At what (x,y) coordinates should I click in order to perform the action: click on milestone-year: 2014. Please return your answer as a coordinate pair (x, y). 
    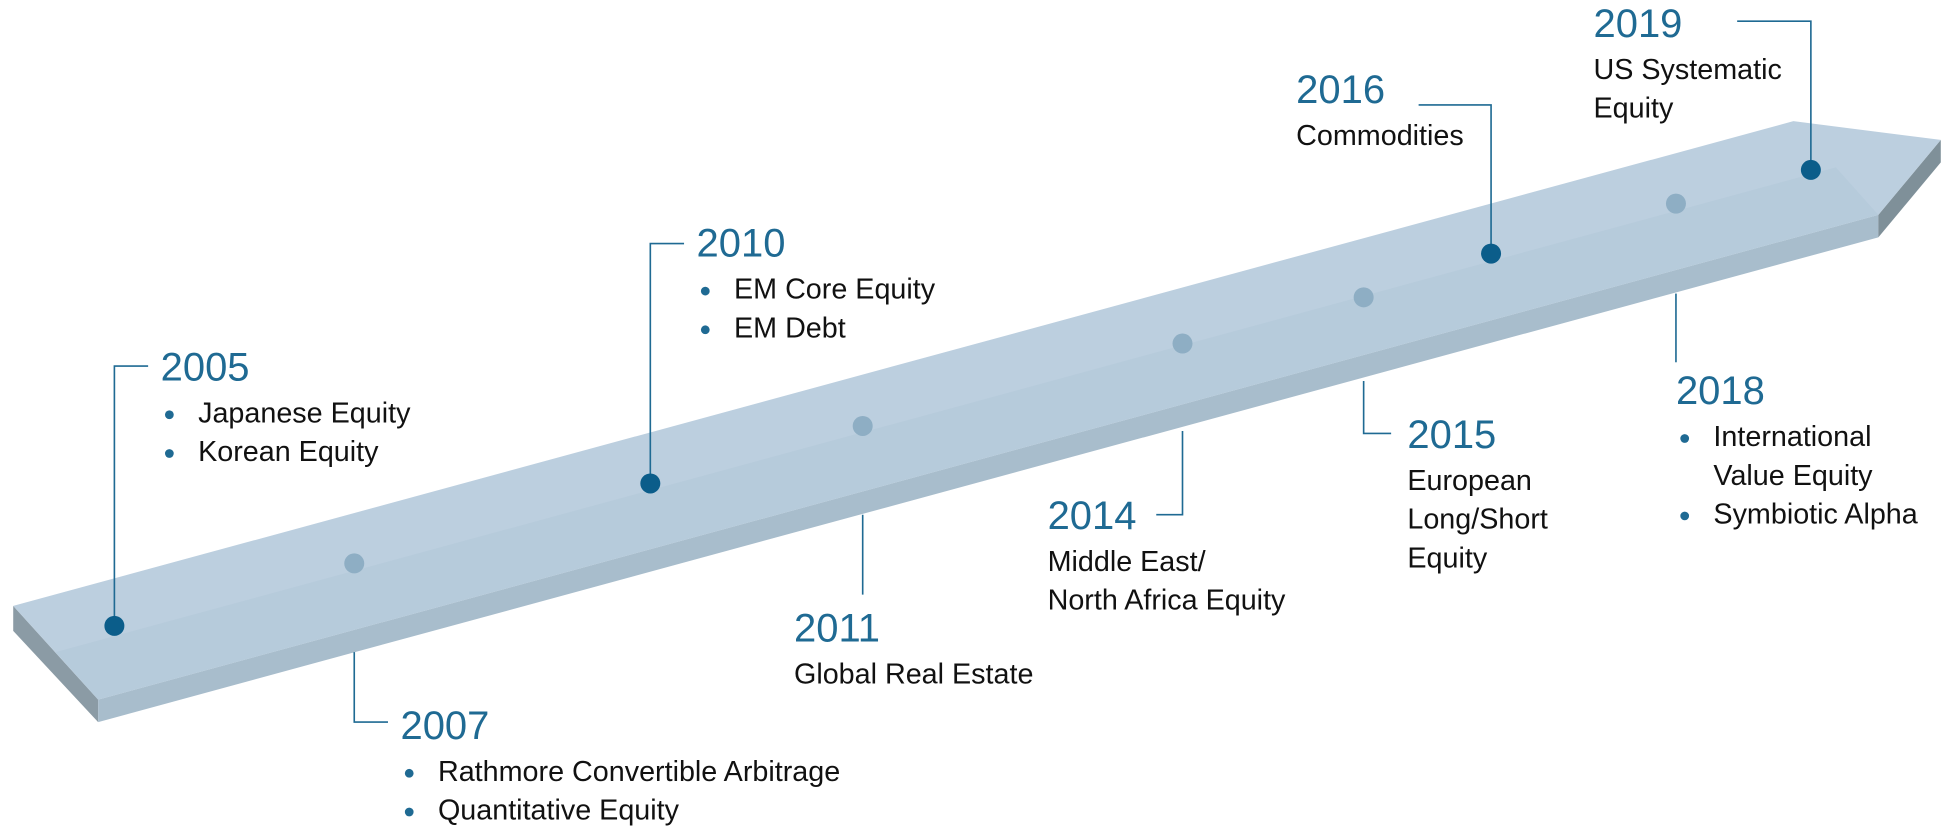
    Looking at the image, I should click on (1092, 516).